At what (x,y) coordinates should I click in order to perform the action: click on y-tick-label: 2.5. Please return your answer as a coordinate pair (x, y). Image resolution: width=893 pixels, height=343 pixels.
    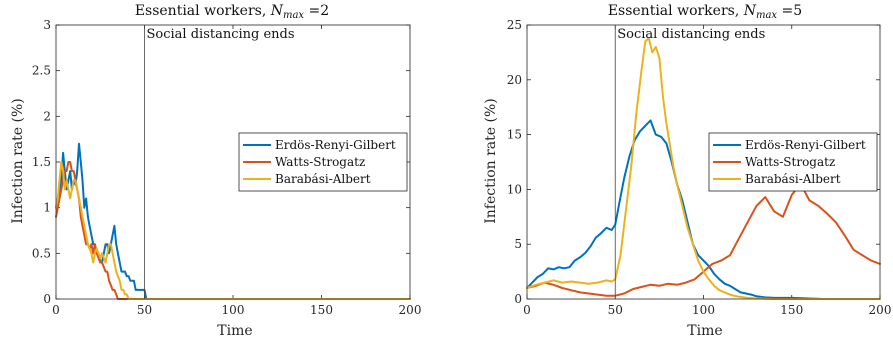
    Looking at the image, I should click on (41, 71).